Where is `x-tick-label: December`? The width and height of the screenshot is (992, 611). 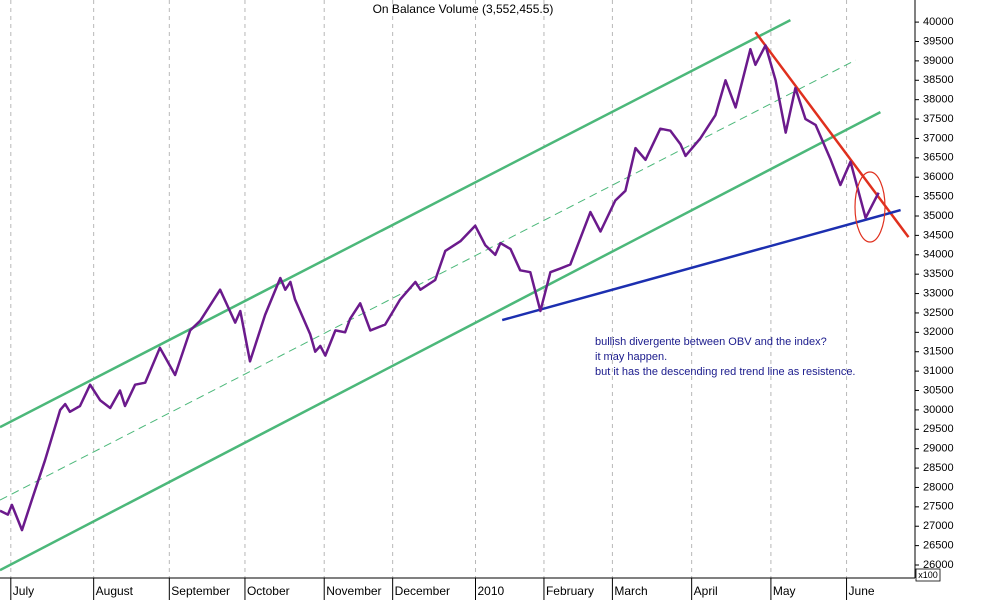 x-tick-label: December is located at coordinates (422, 591).